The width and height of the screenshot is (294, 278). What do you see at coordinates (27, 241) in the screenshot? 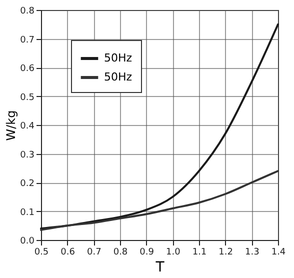
I see `y-tick-label: 0.0` at bounding box center [27, 241].